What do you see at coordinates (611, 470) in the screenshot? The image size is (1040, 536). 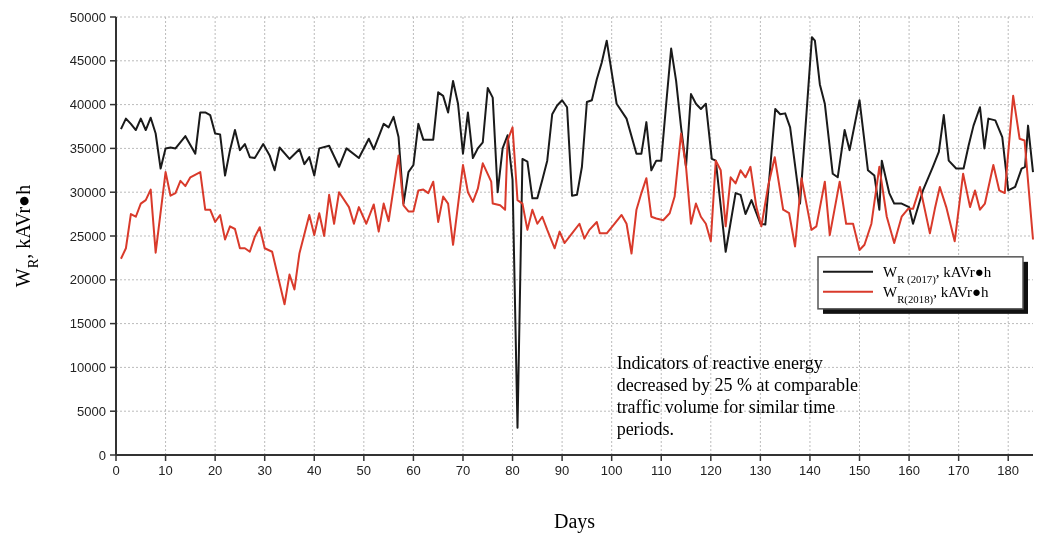 I see `x-tick-label: 100` at bounding box center [611, 470].